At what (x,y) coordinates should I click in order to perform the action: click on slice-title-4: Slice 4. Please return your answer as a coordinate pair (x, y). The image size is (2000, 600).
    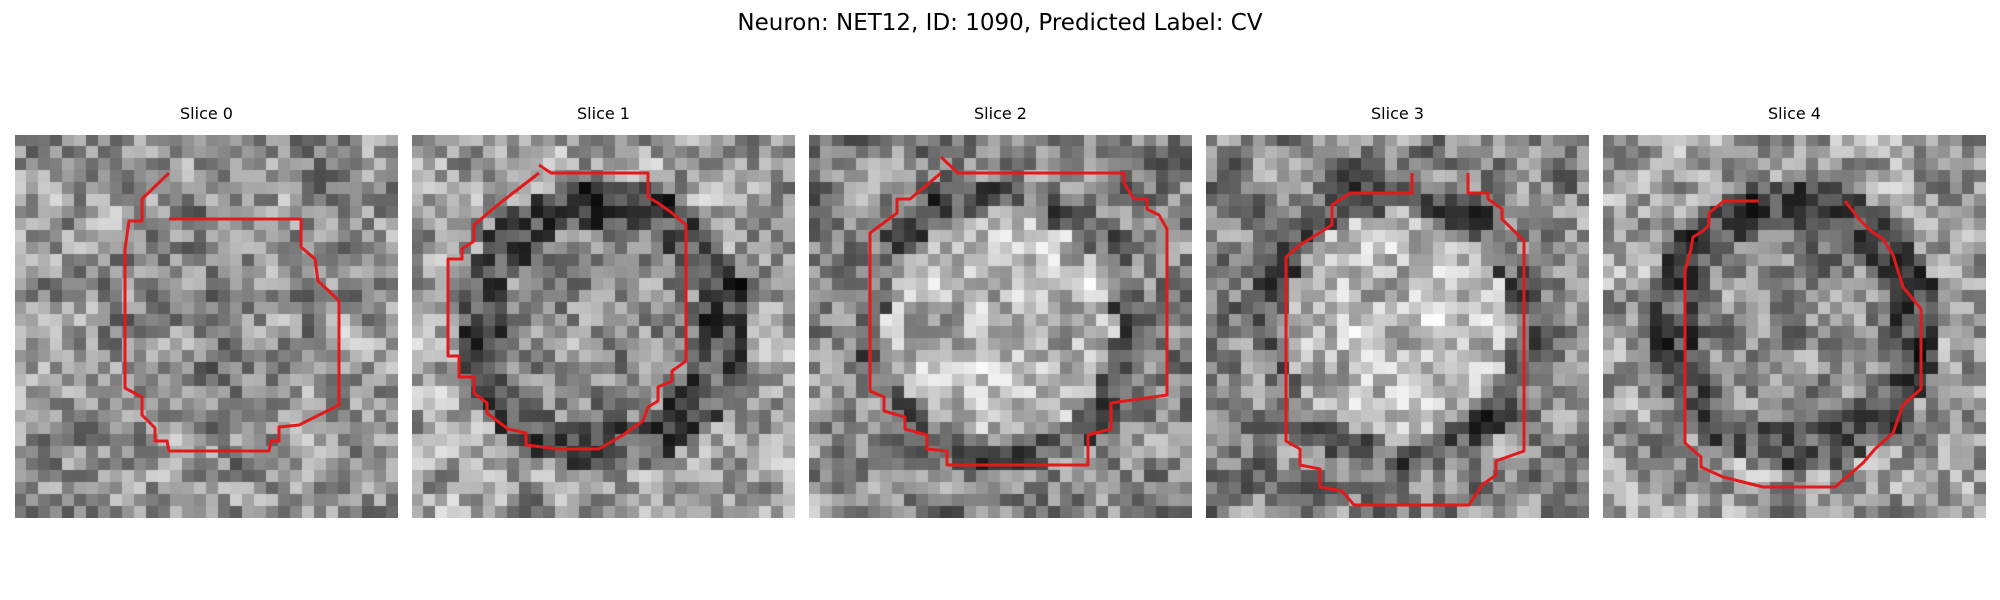
    Looking at the image, I should click on (1794, 113).